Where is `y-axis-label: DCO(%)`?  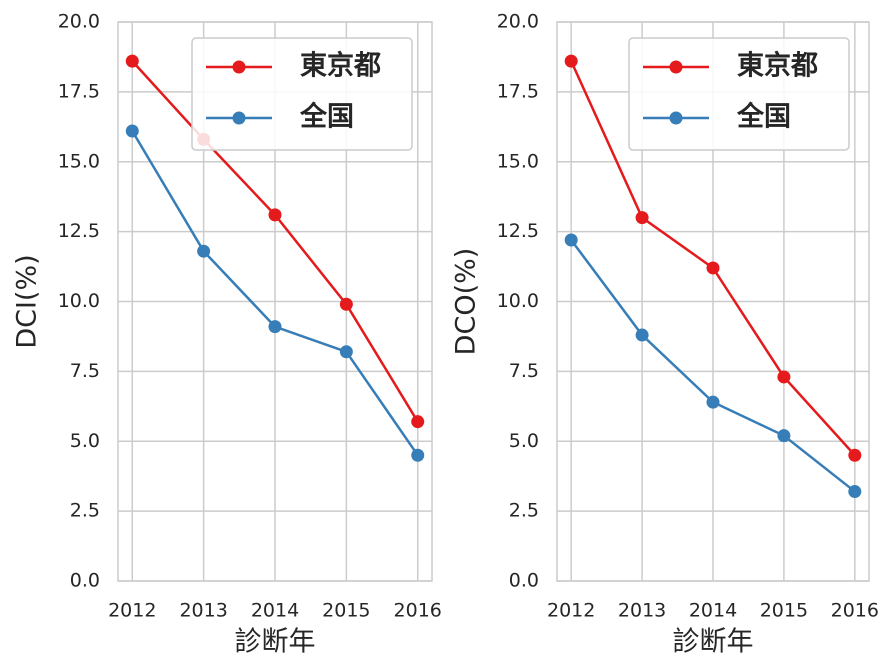
y-axis-label: DCO(%) is located at coordinates (466, 302).